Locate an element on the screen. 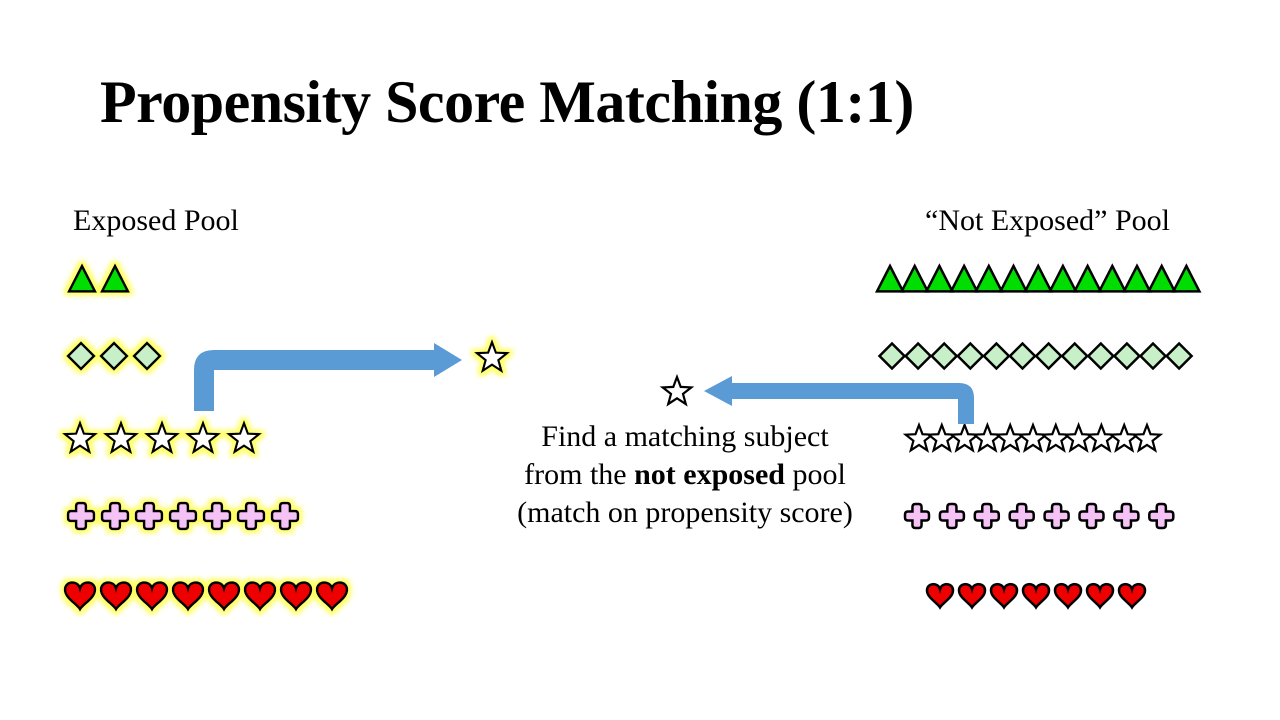  not-exposed-row-triangle is located at coordinates (1038, 278).